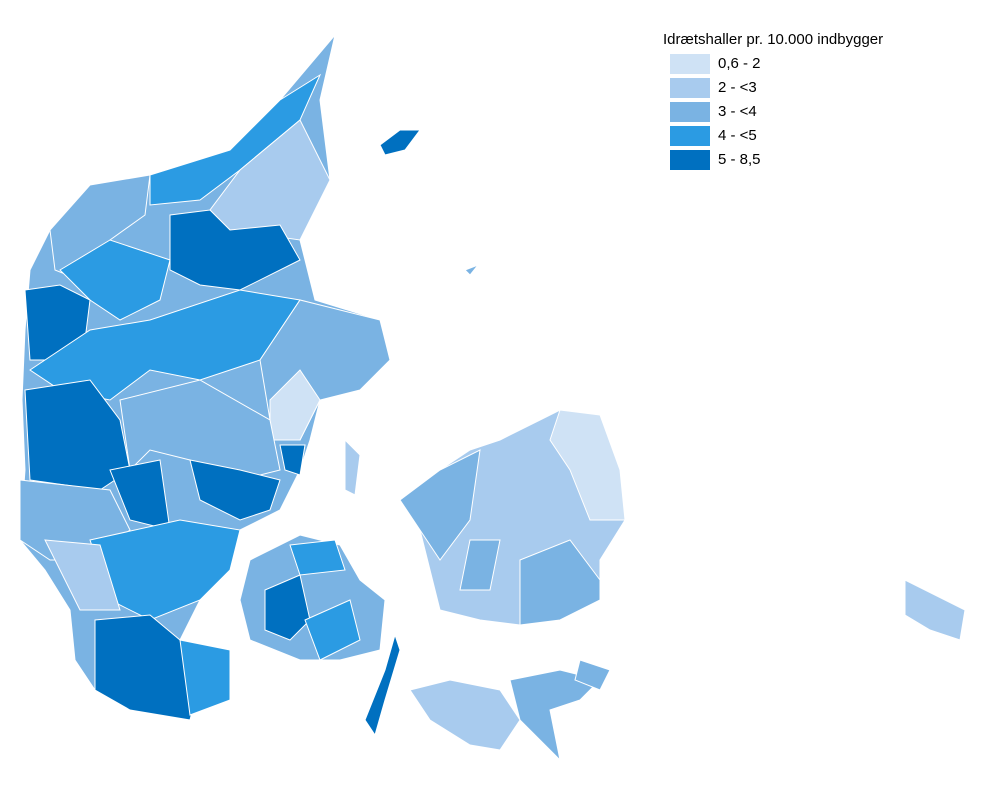 Image resolution: width=981 pixels, height=789 pixels. What do you see at coordinates (773, 39) in the screenshot?
I see `legend-title: Idrætshaller pr. 10.000 indbygger` at bounding box center [773, 39].